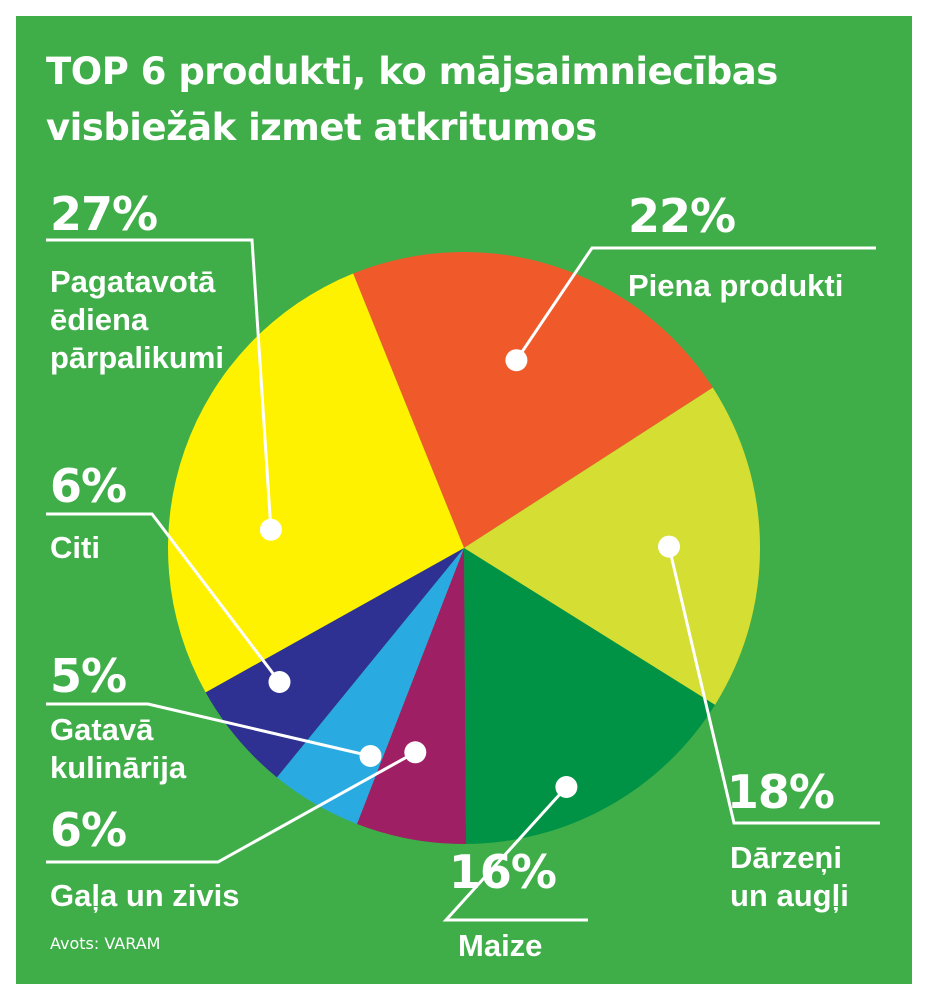 Image resolution: width=928 pixels, height=1000 pixels. What do you see at coordinates (270, 529) in the screenshot?
I see `callout-dot-pagatavota-ediena-parpalikumi` at bounding box center [270, 529].